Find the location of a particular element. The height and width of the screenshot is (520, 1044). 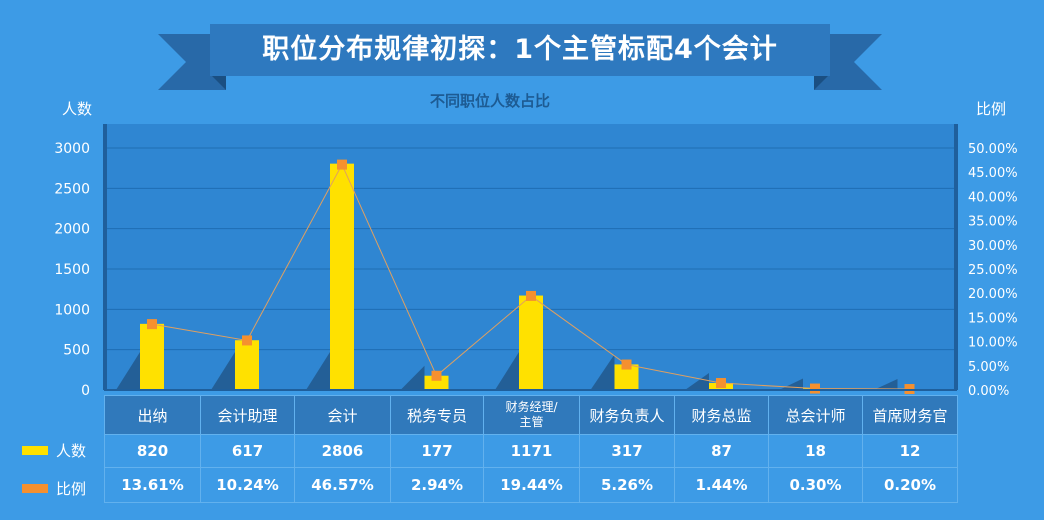

y2-tick-label: 10.00% is located at coordinates (993, 343).